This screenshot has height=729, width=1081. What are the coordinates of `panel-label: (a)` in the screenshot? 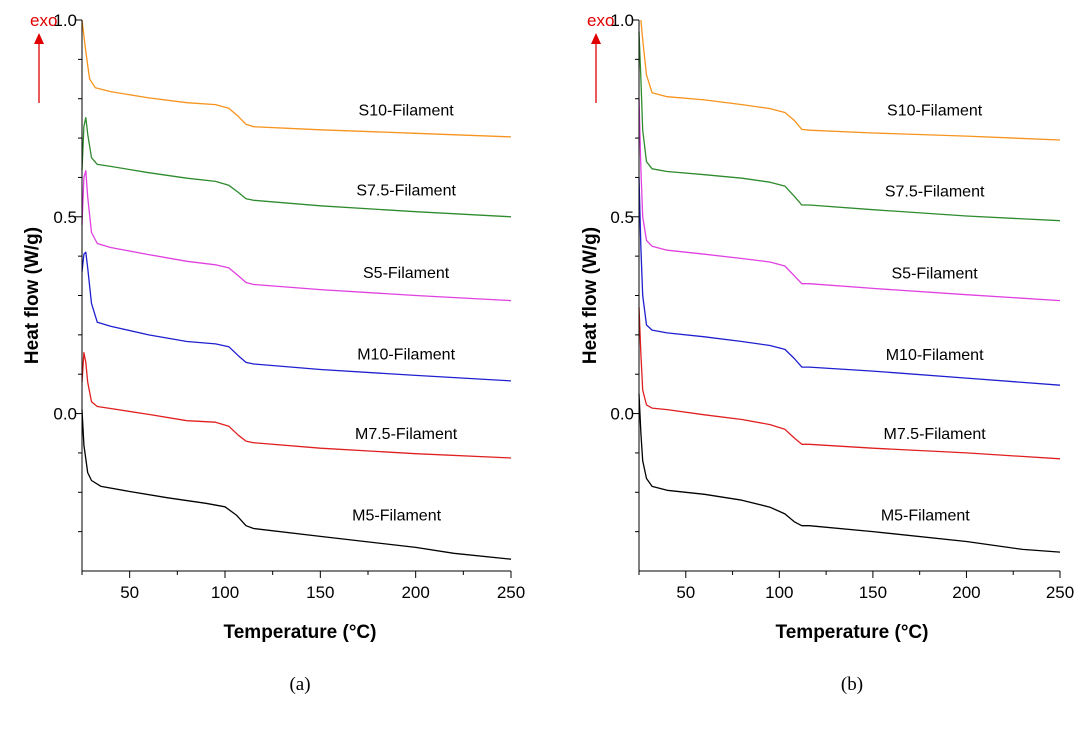 It's located at (299, 684).